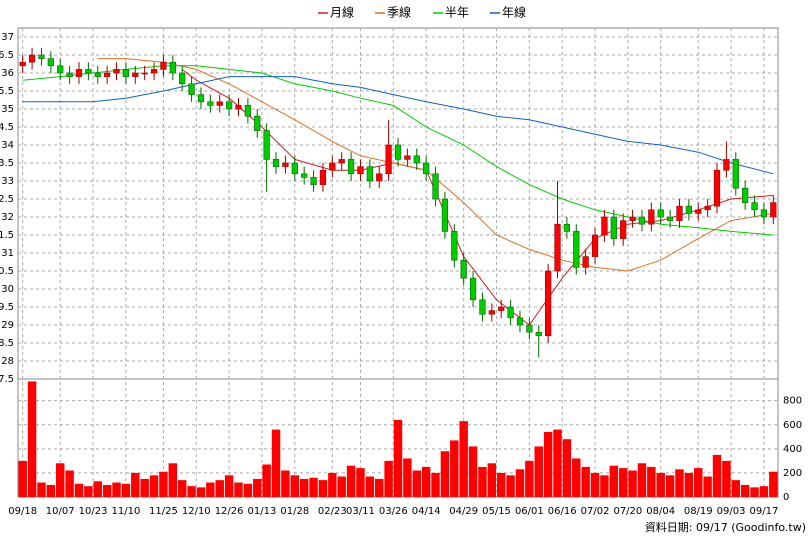 This screenshot has width=808, height=540. What do you see at coordinates (360, 511) in the screenshot?
I see `x-tick-label: 03/11` at bounding box center [360, 511].